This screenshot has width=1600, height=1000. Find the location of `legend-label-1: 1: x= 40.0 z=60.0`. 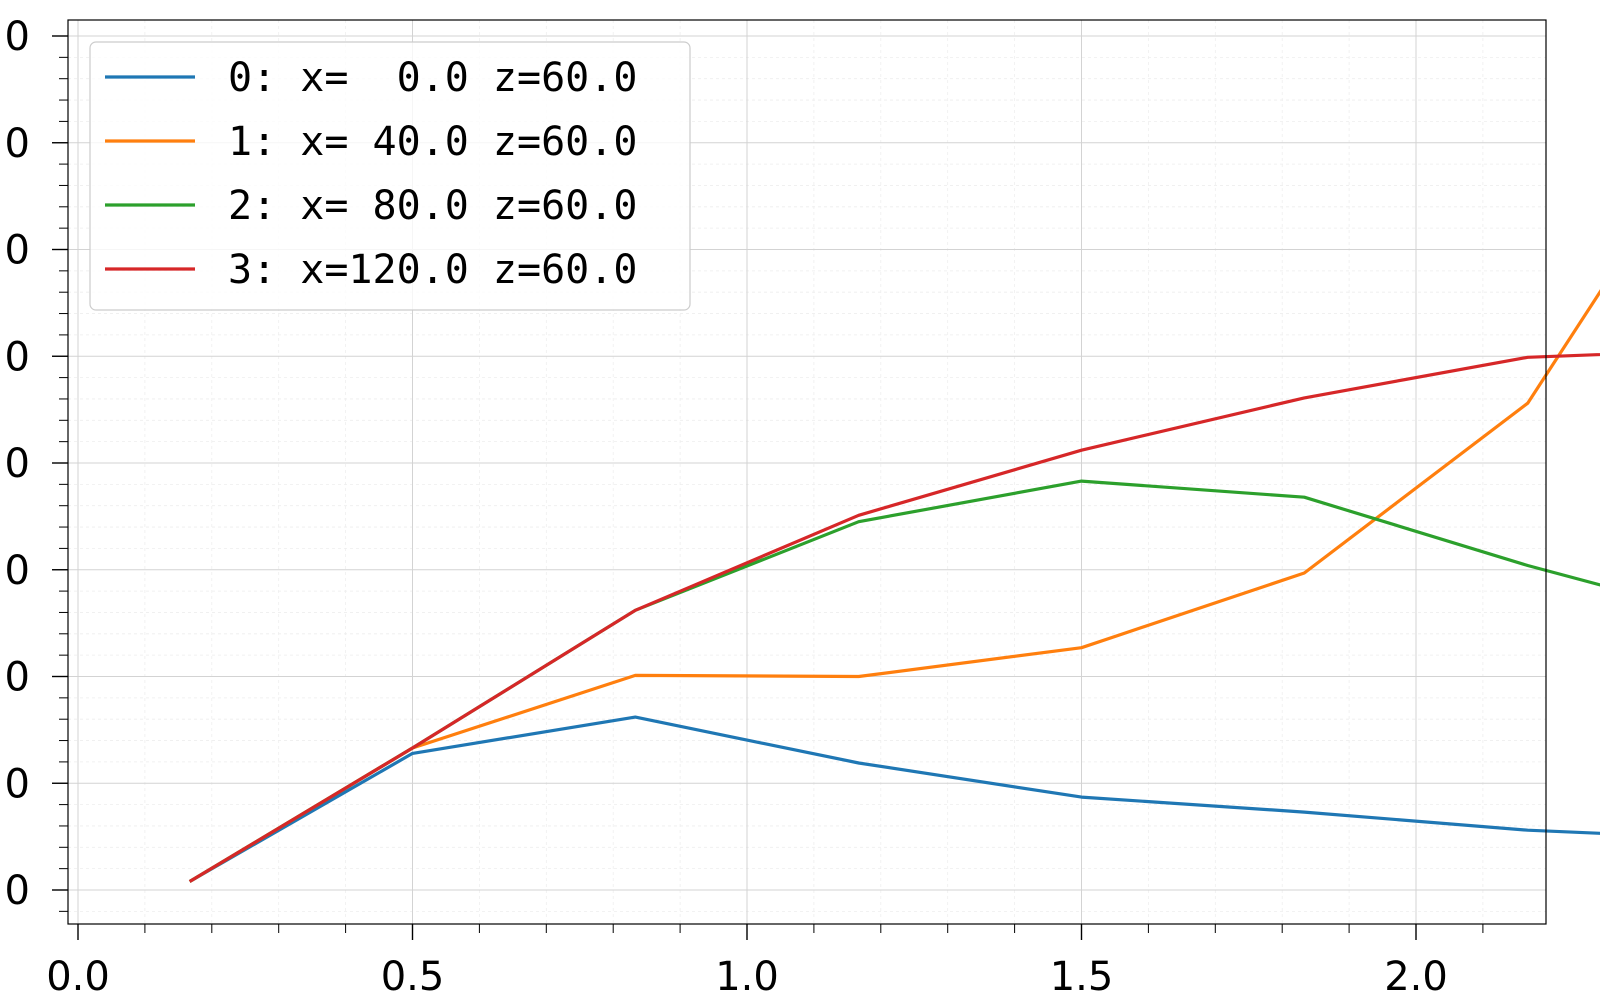

legend-label-1: 1: x= 40.0 z=60.0 is located at coordinates (432, 142).